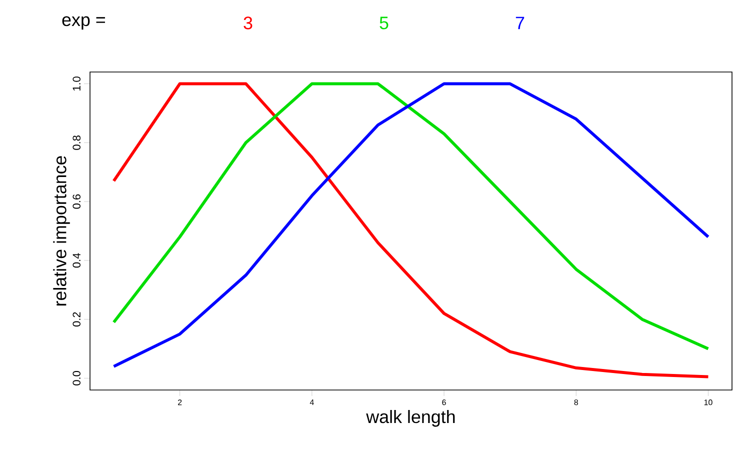 This screenshot has height=463, width=737. I want to click on y-tick-label: 0.0, so click(76, 378).